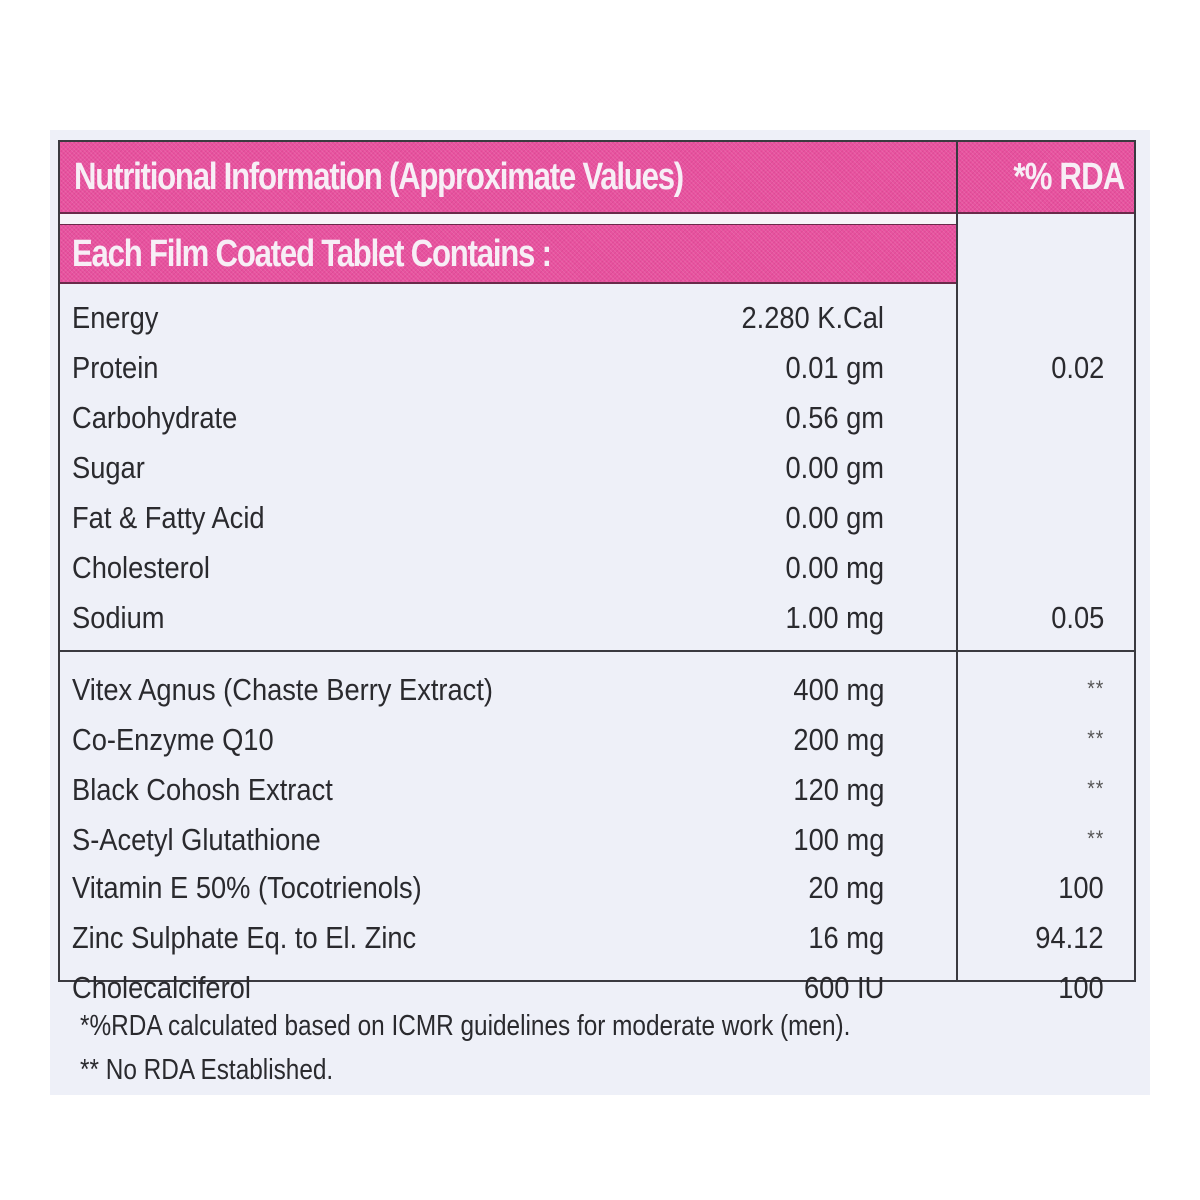 The height and width of the screenshot is (1200, 1200). Describe the element at coordinates (161, 987) in the screenshot. I see `ingredient-name: Cholecalciferol` at that location.